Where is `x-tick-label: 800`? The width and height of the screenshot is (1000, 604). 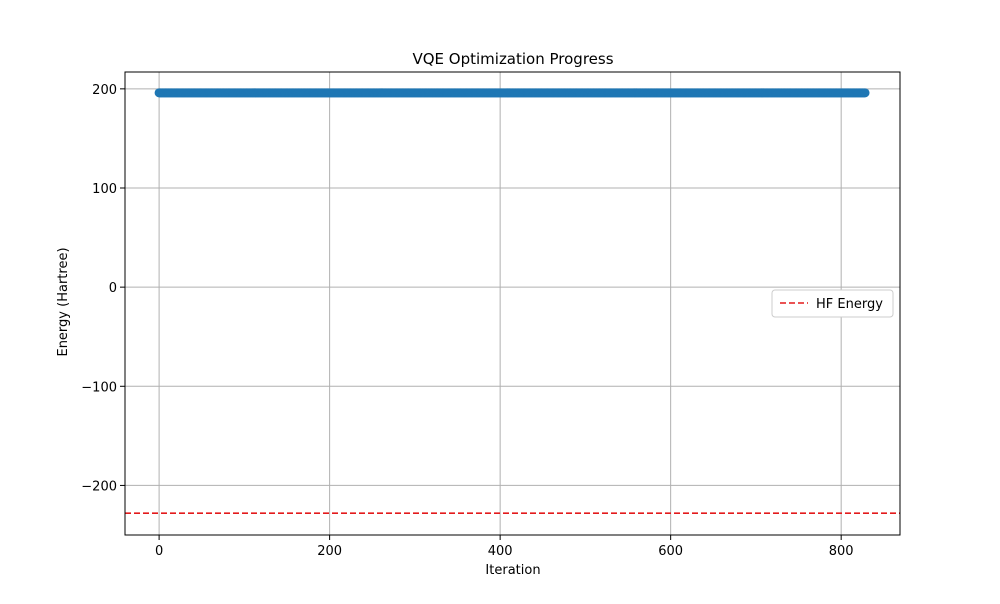
x-tick-label: 800 is located at coordinates (841, 551).